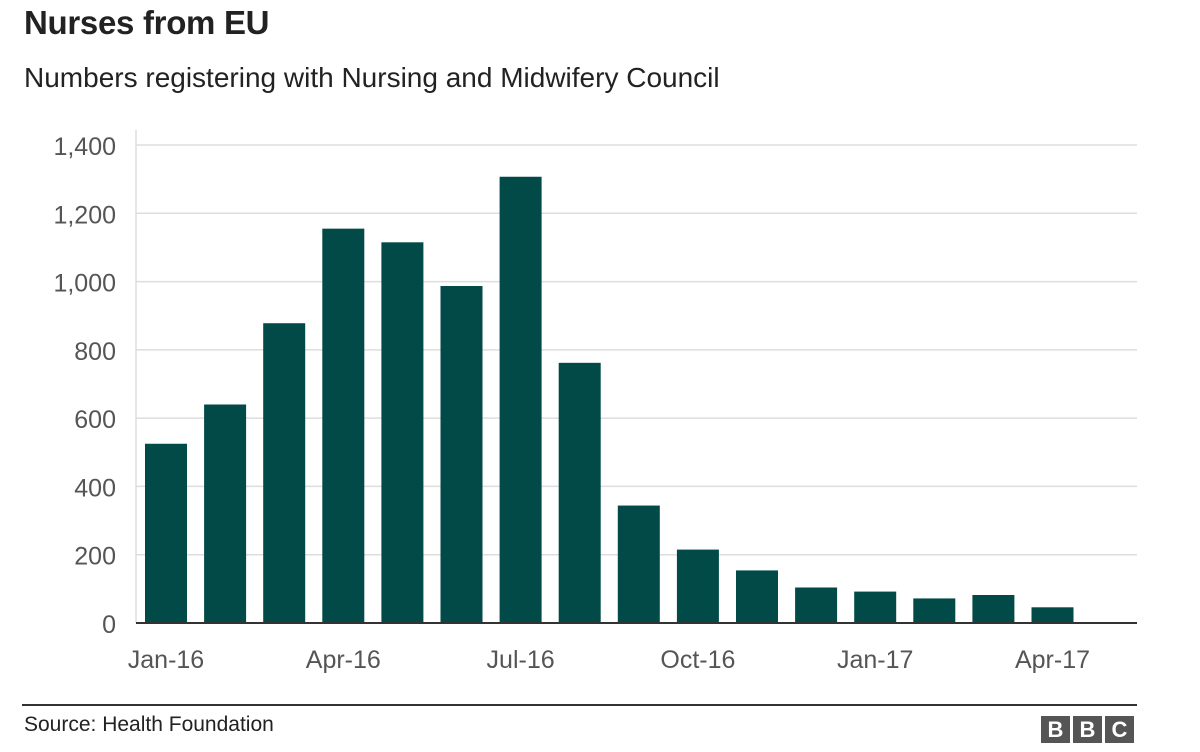  I want to click on bbc-logo: B B C, so click(1087, 729).